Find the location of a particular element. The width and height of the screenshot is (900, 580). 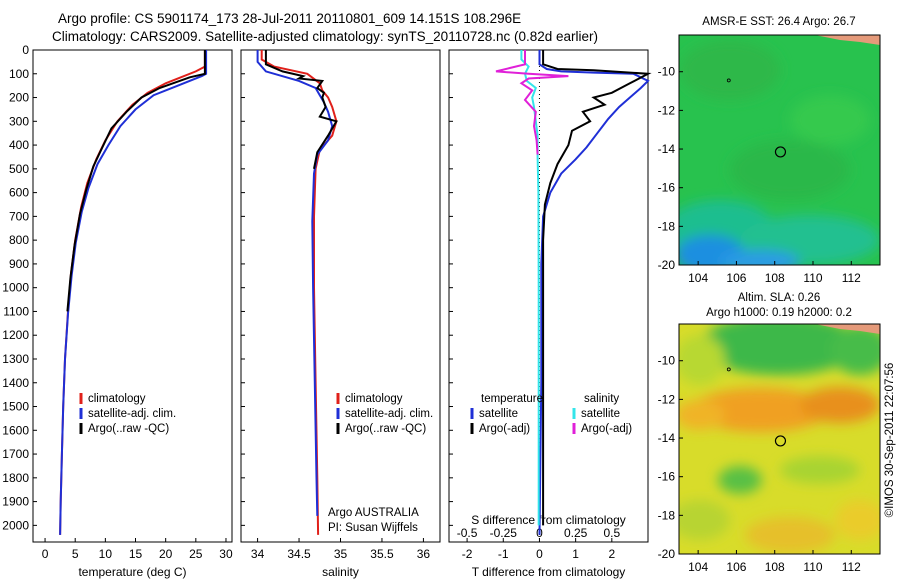

sst-map-argo-marker is located at coordinates (780, 152).